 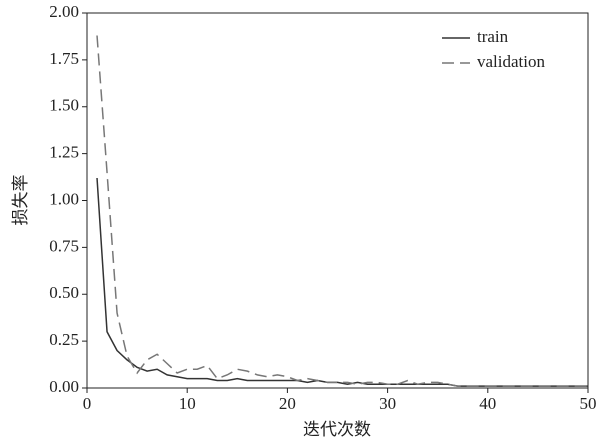 What do you see at coordinates (64, 58) in the screenshot?
I see `y-tick-label: 1.75` at bounding box center [64, 58].